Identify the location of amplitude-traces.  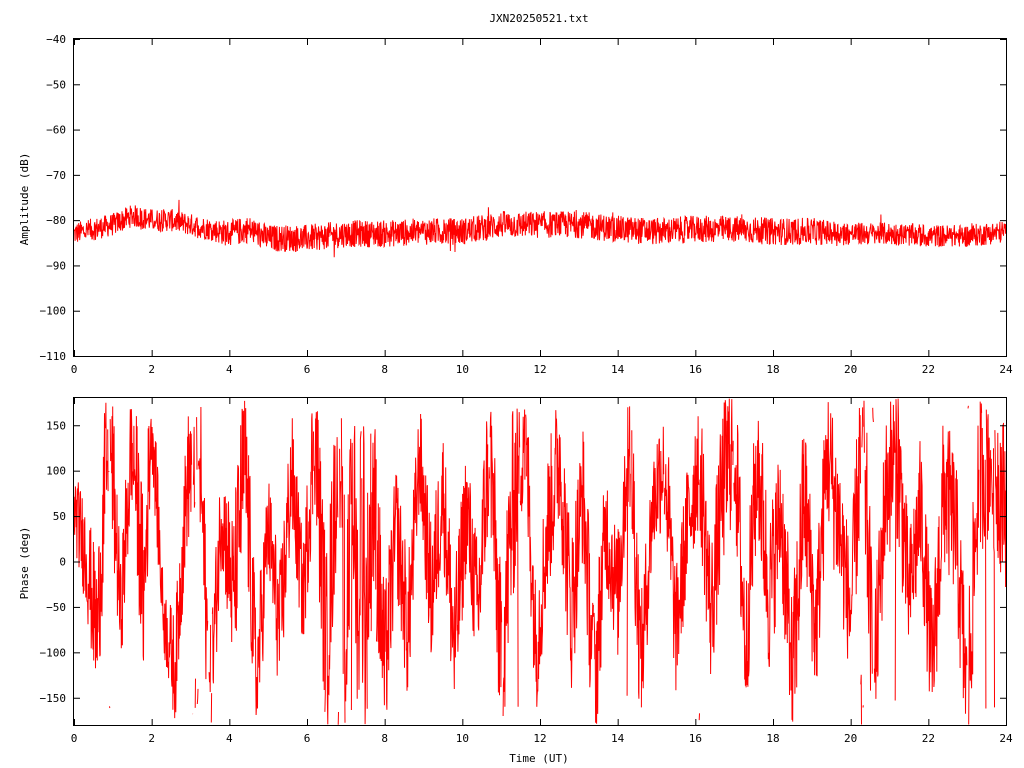
(540, 228).